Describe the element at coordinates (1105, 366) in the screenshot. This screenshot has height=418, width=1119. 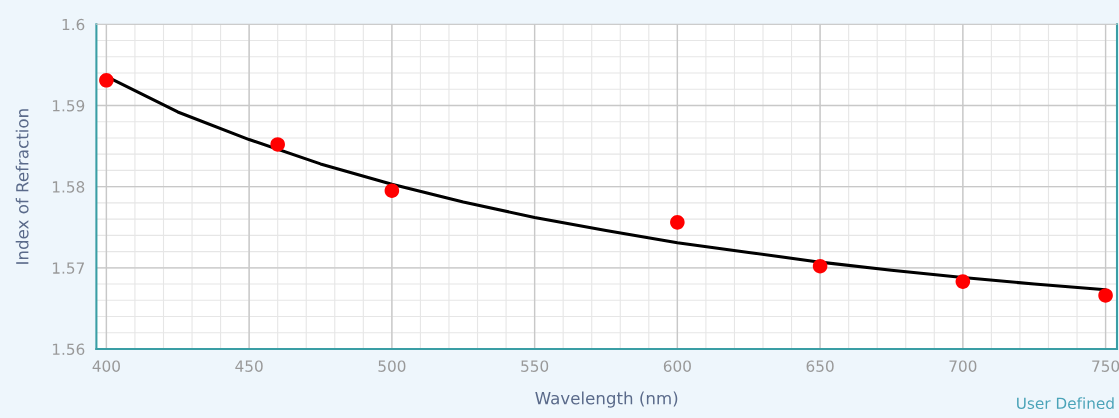
I see `x-tick-label: 750` at that location.